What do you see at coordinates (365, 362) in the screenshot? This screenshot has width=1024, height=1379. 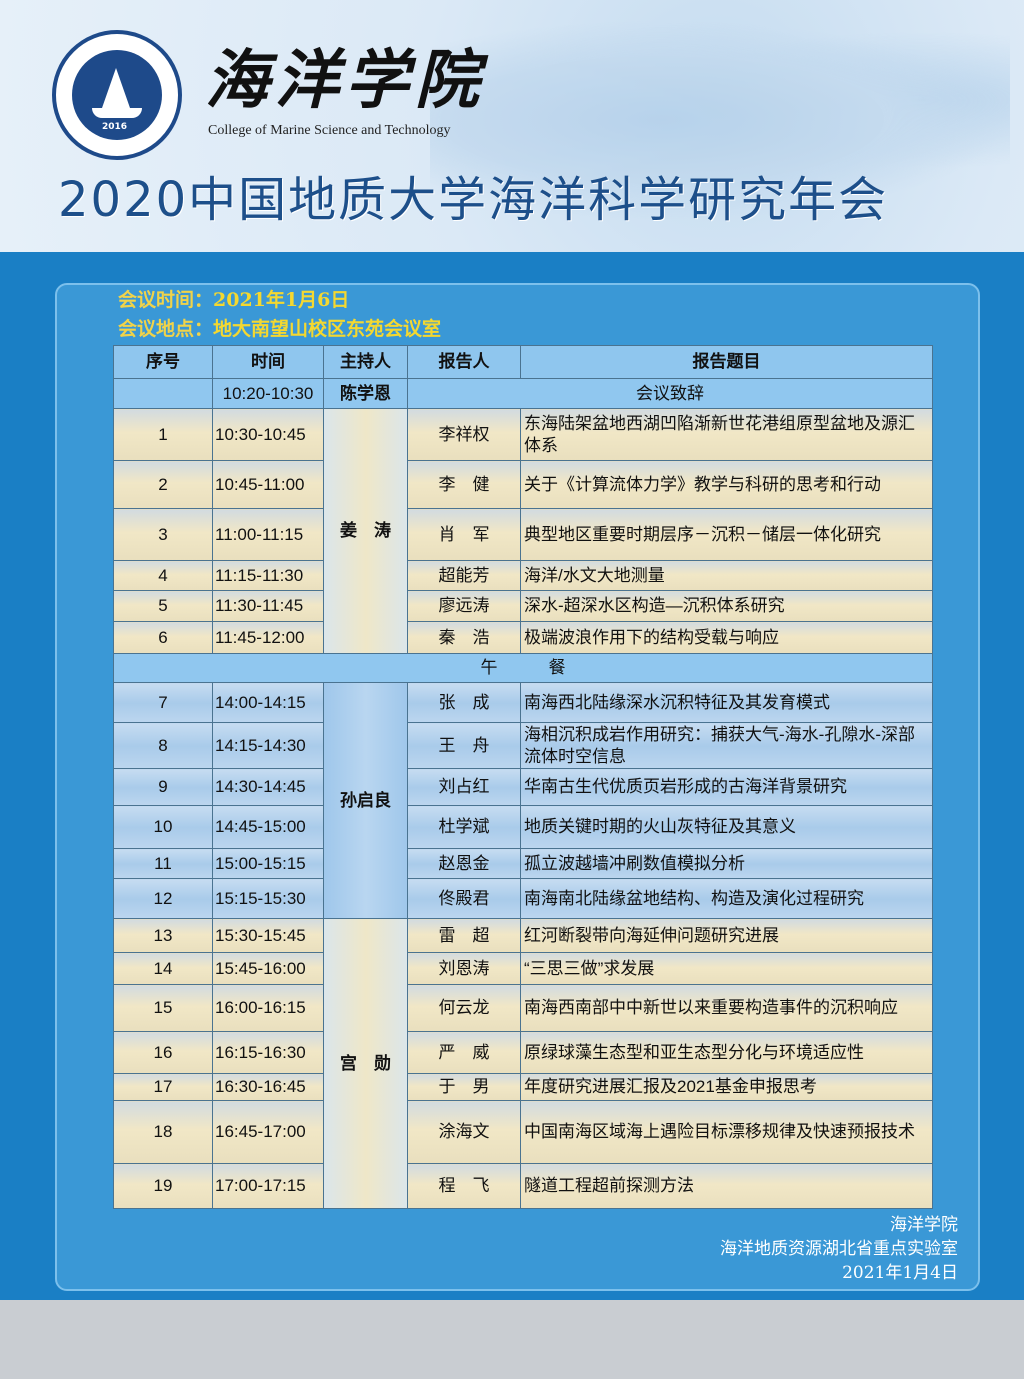 I see `column-header: 主持人` at bounding box center [365, 362].